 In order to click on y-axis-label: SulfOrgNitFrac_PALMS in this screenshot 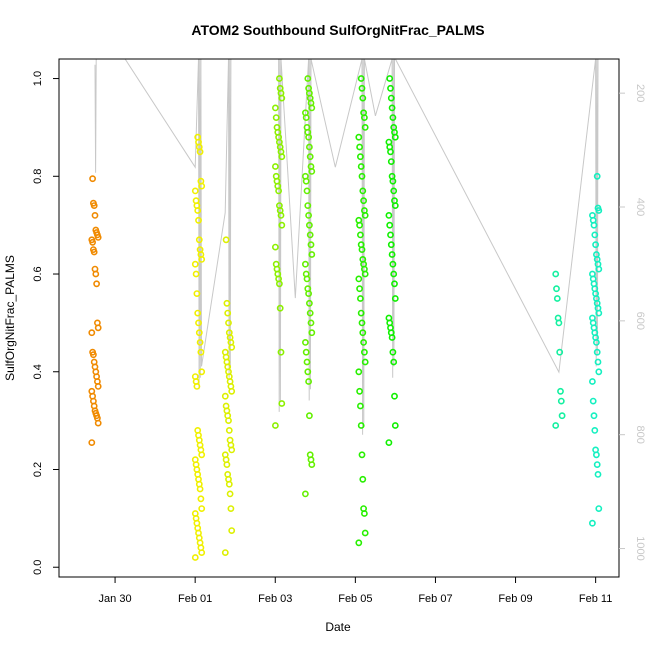, I will do `click(10, 318)`.